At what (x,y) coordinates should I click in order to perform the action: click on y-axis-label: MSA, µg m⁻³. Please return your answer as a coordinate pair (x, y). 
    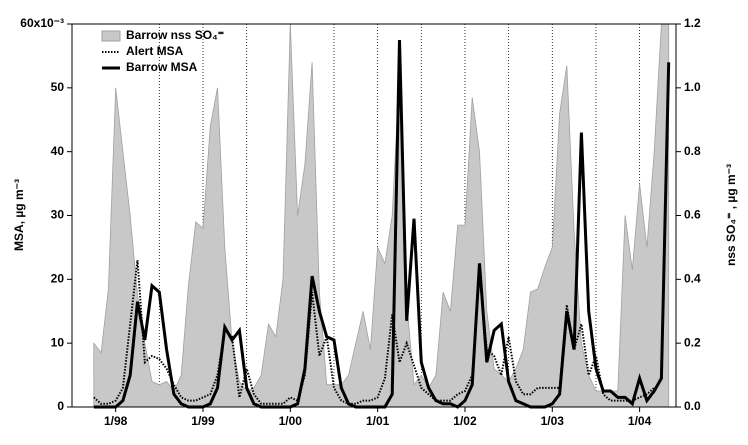
    Looking at the image, I should click on (19, 215).